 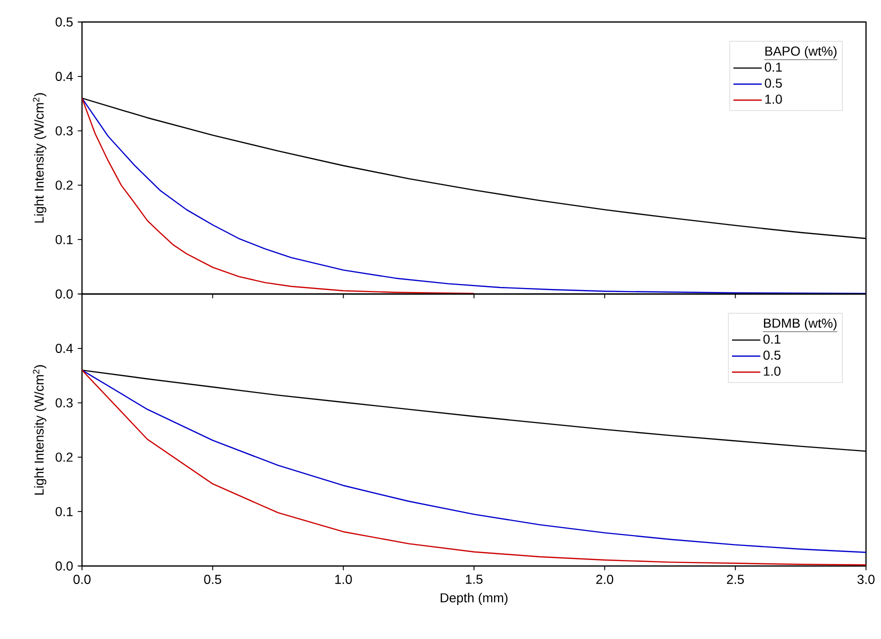 What do you see at coordinates (82, 579) in the screenshot?
I see `x-tick-label: 0.0` at bounding box center [82, 579].